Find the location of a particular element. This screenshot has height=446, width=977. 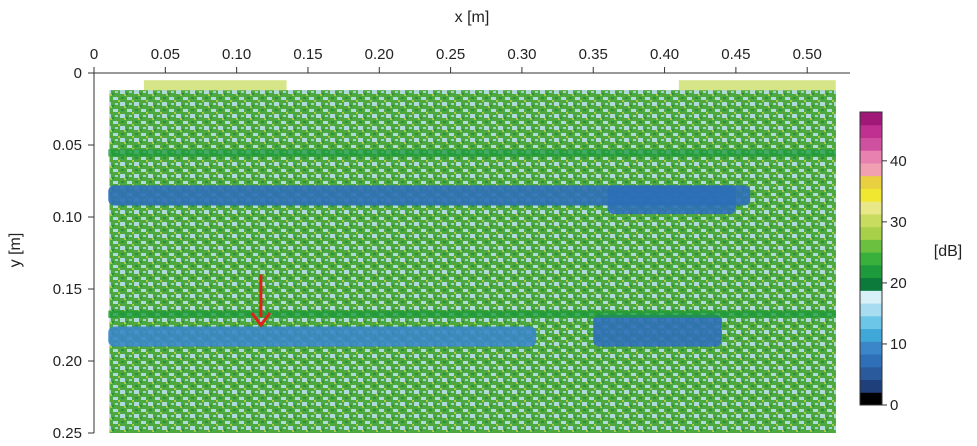

y-tick-label: 0 is located at coordinates (78, 73).